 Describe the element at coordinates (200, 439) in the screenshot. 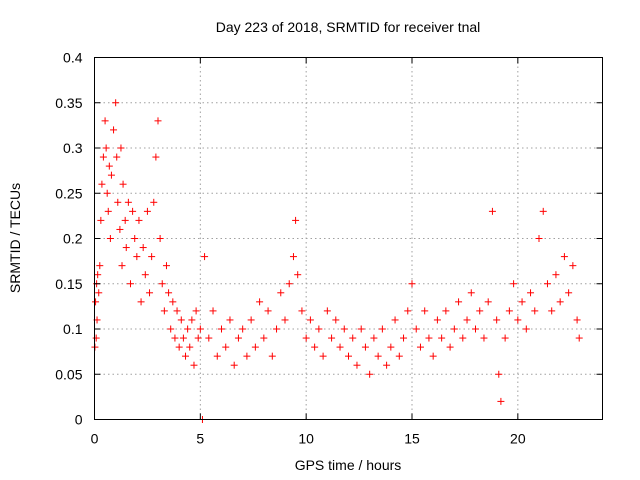

I see `x-tick-label: 5` at that location.